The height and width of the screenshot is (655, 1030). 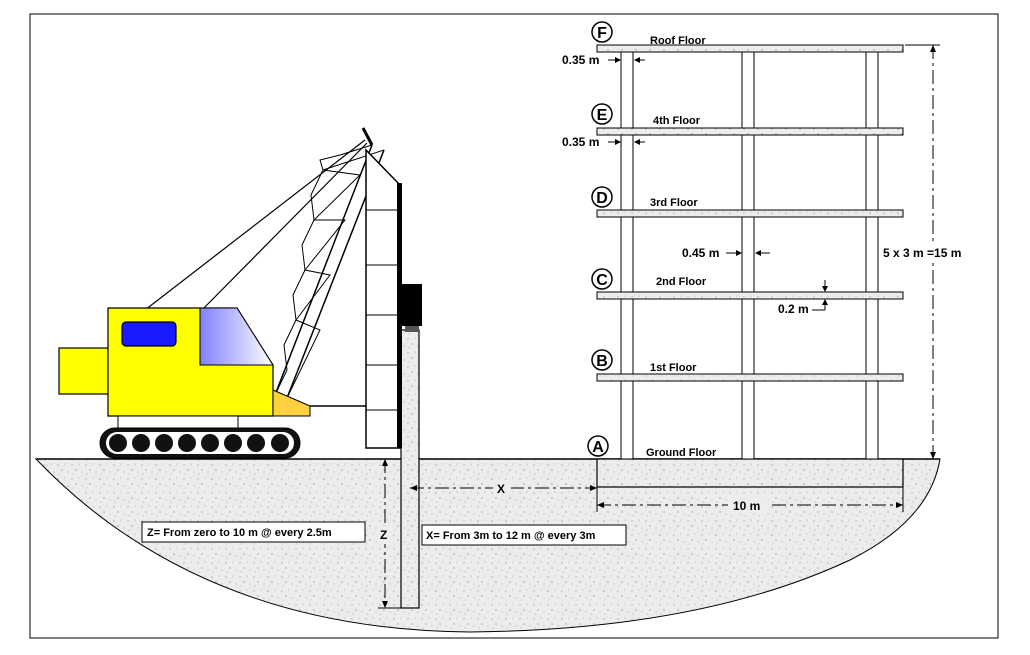 I want to click on slab-edge-label-f: 0.35 m, so click(x=580, y=60).